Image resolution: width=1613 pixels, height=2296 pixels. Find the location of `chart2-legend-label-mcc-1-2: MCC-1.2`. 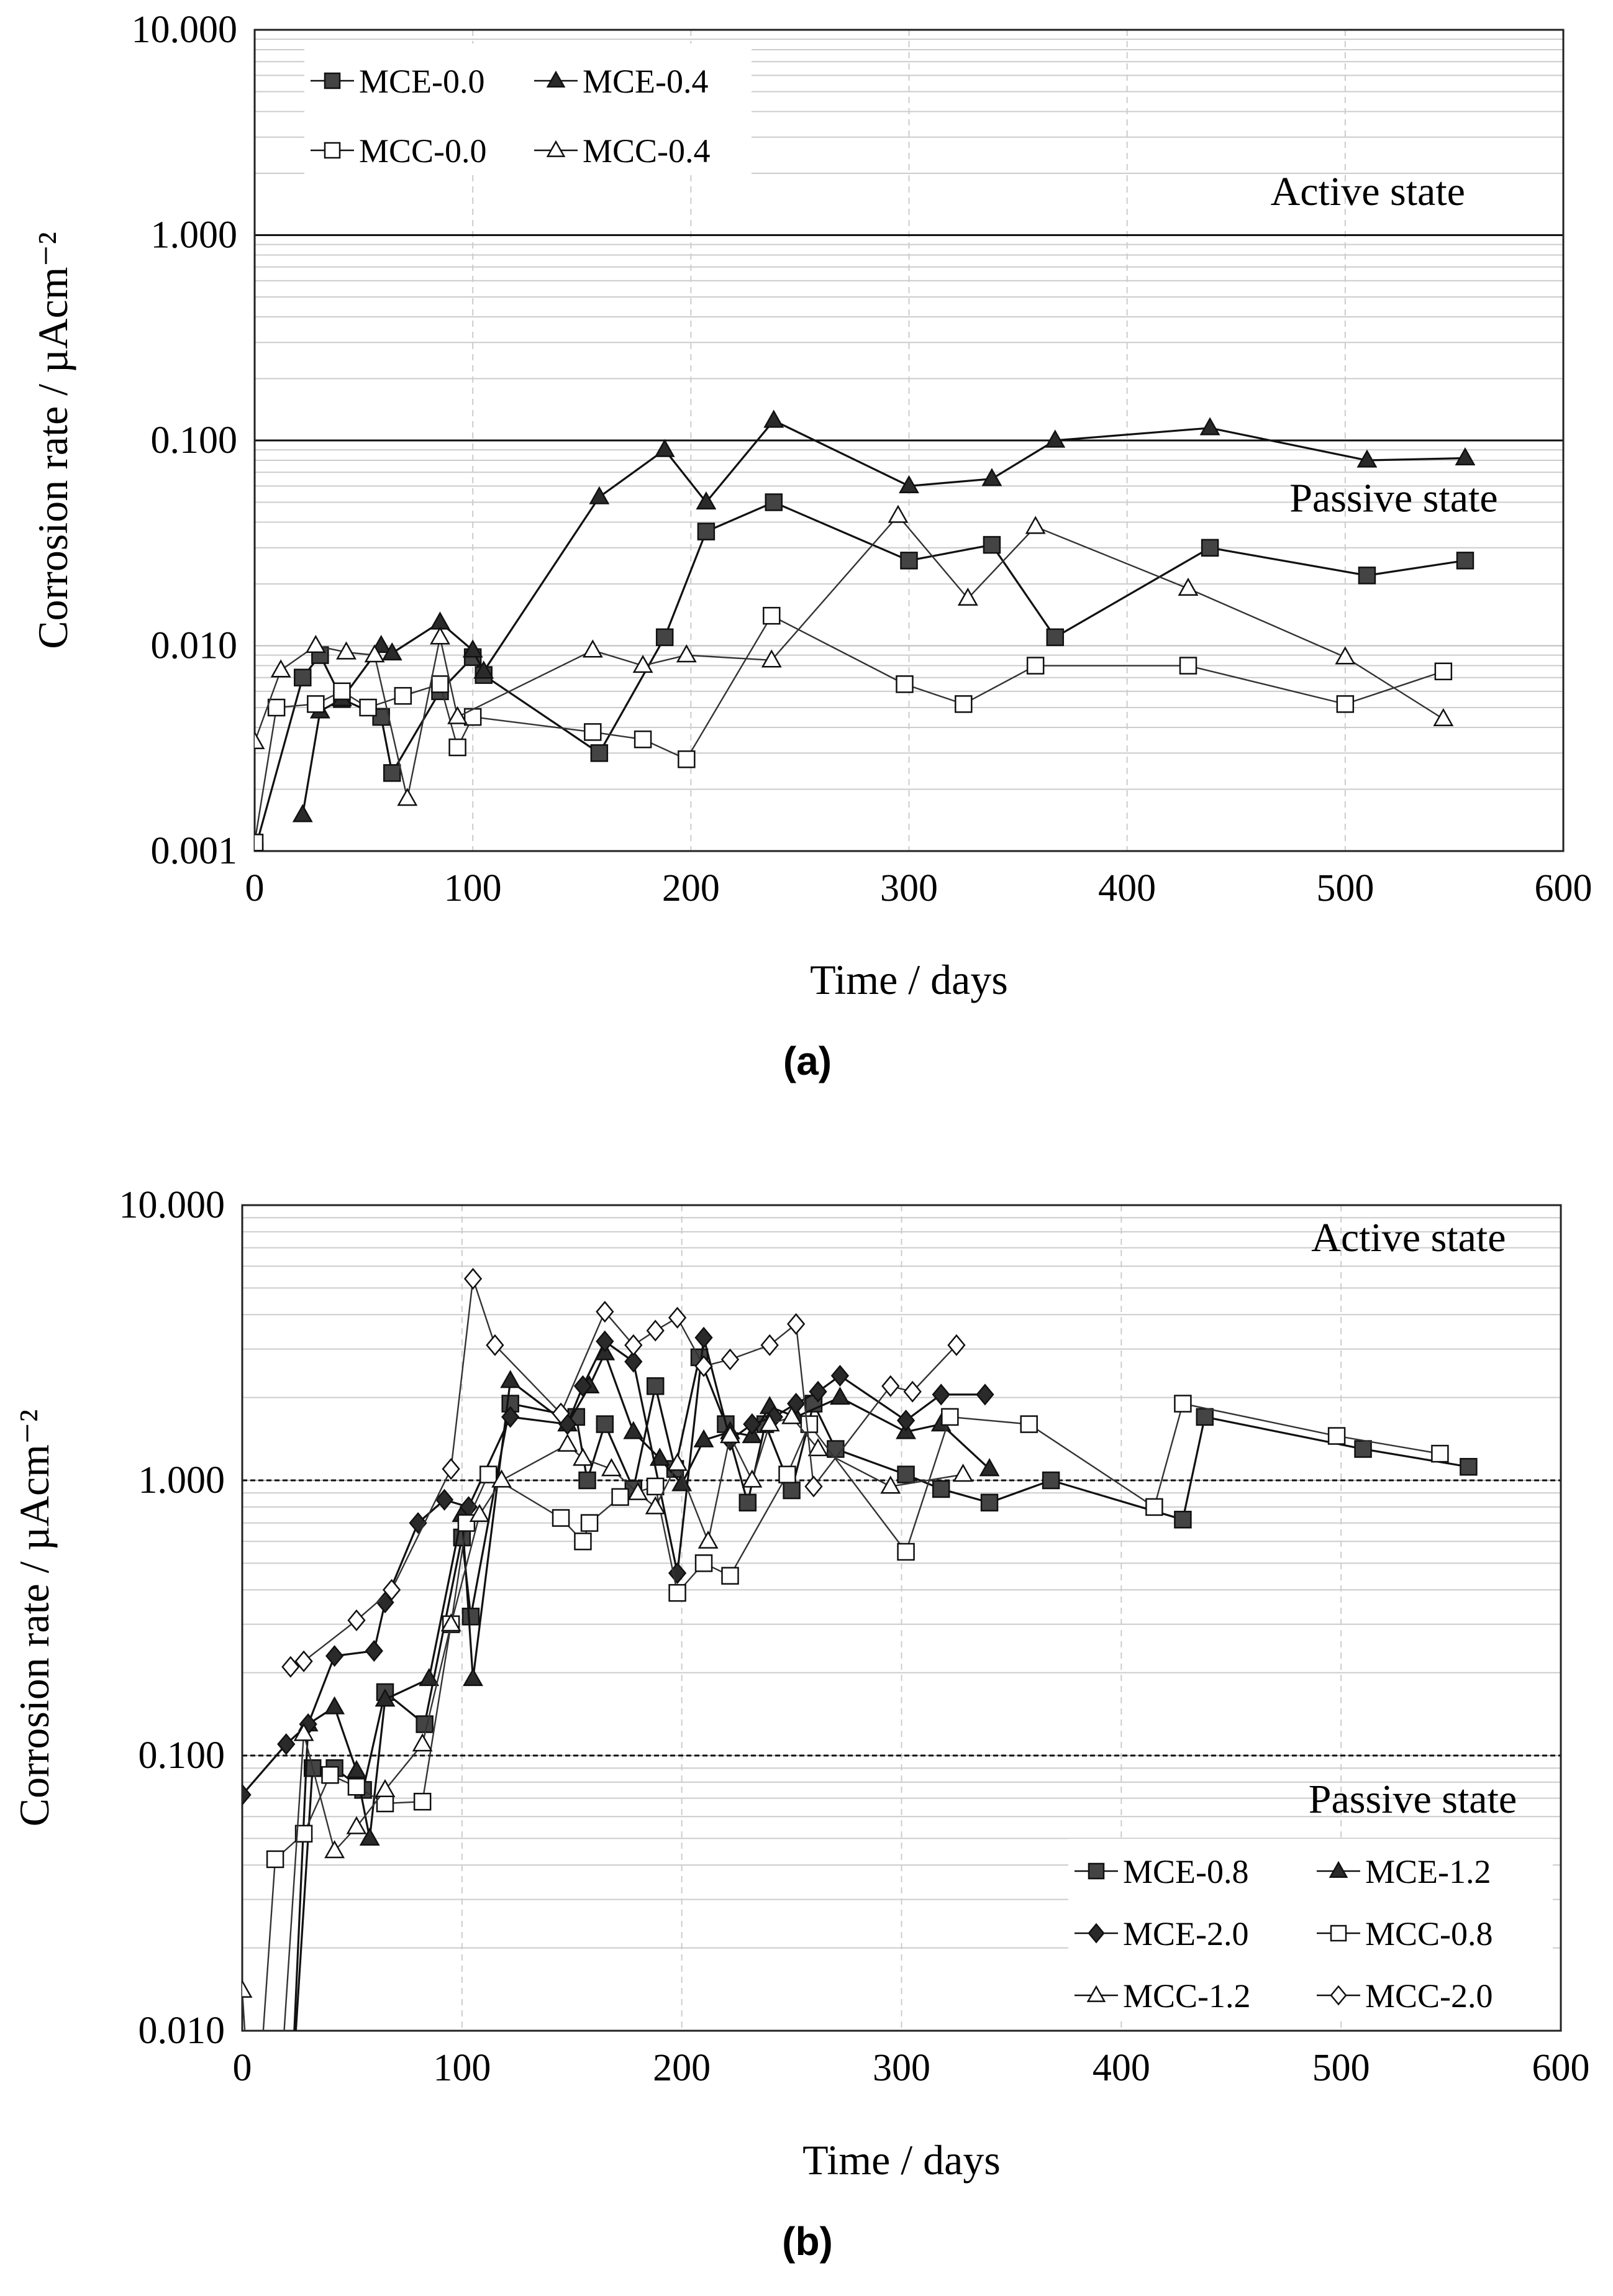

chart2-legend-label-mcc-1-2: MCC-1.2 is located at coordinates (1187, 1996).